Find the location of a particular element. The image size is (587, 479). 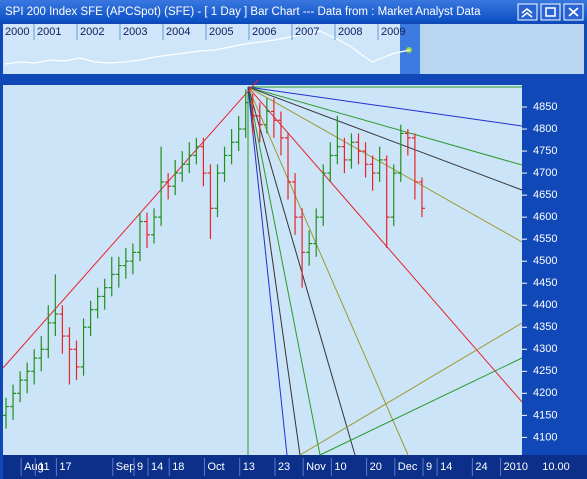

y-tick-label: 4500 is located at coordinates (545, 261).